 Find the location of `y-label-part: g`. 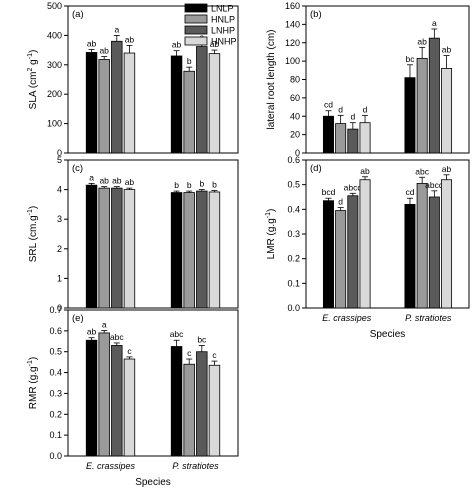

y-label-part: g is located at coordinates (33, 63).